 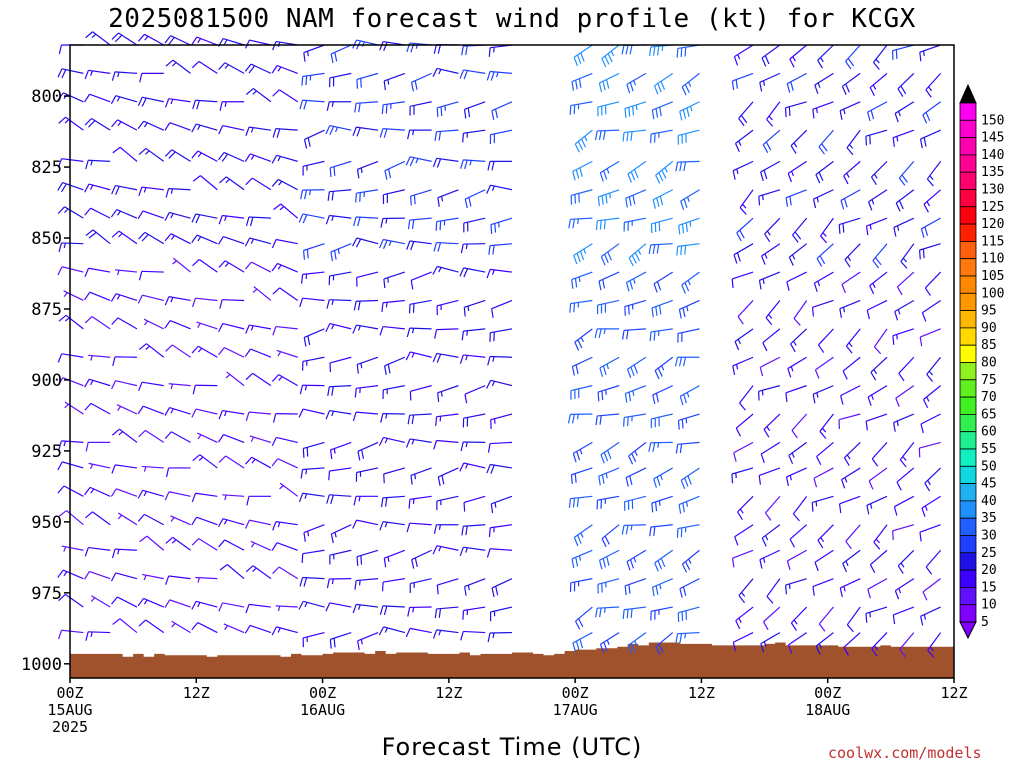 What do you see at coordinates (512, 660) in the screenshot?
I see `surface-terrain-layer` at bounding box center [512, 660].